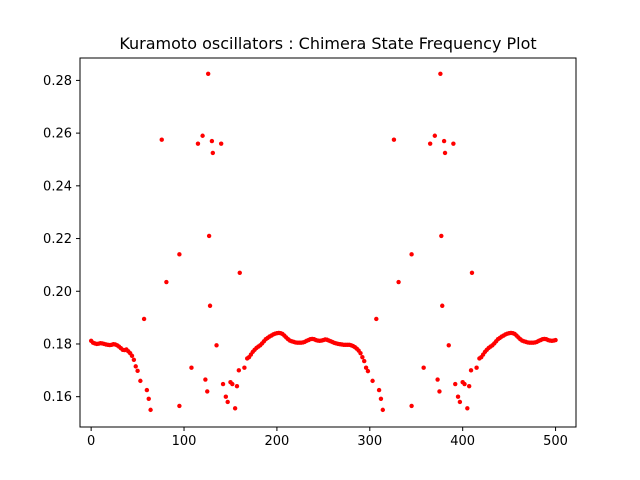  Describe the element at coordinates (57, 134) in the screenshot. I see `y-tick-label: 0.26` at that location.